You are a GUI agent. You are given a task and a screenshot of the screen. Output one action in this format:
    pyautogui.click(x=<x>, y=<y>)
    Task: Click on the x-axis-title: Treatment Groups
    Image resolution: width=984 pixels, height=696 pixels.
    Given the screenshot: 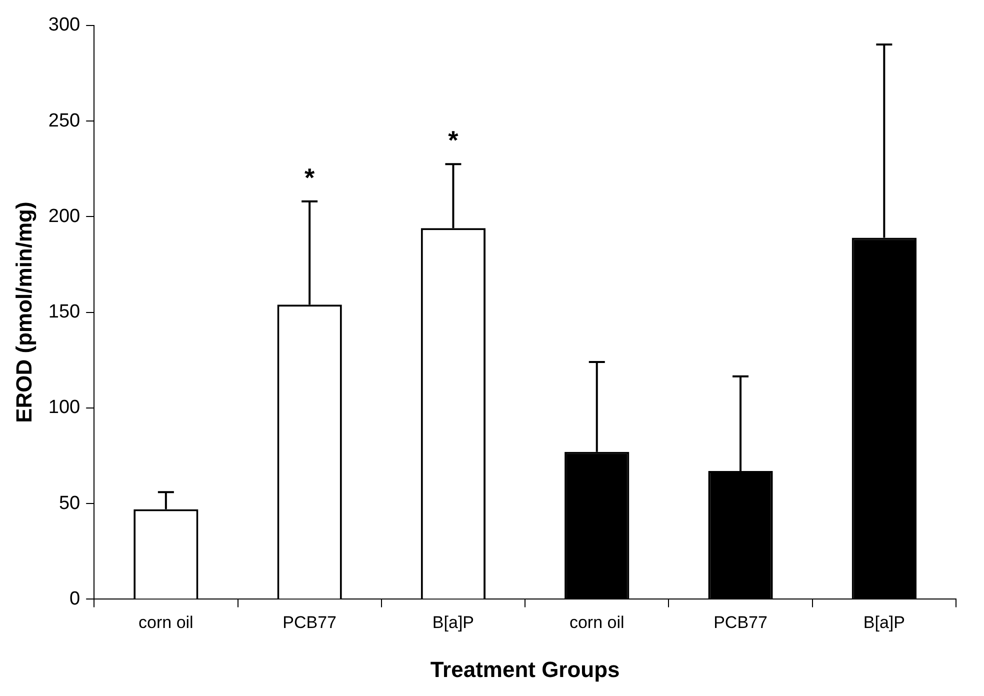 What is the action you would take?
    pyautogui.click(x=525, y=669)
    